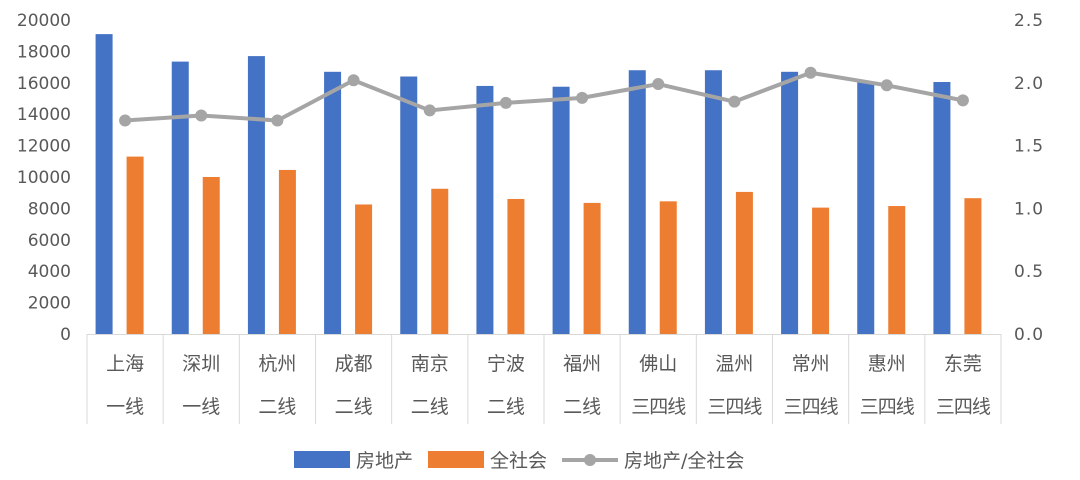  Describe the element at coordinates (49, 241) in the screenshot. I see `y-left-tick-label: 6000` at that location.